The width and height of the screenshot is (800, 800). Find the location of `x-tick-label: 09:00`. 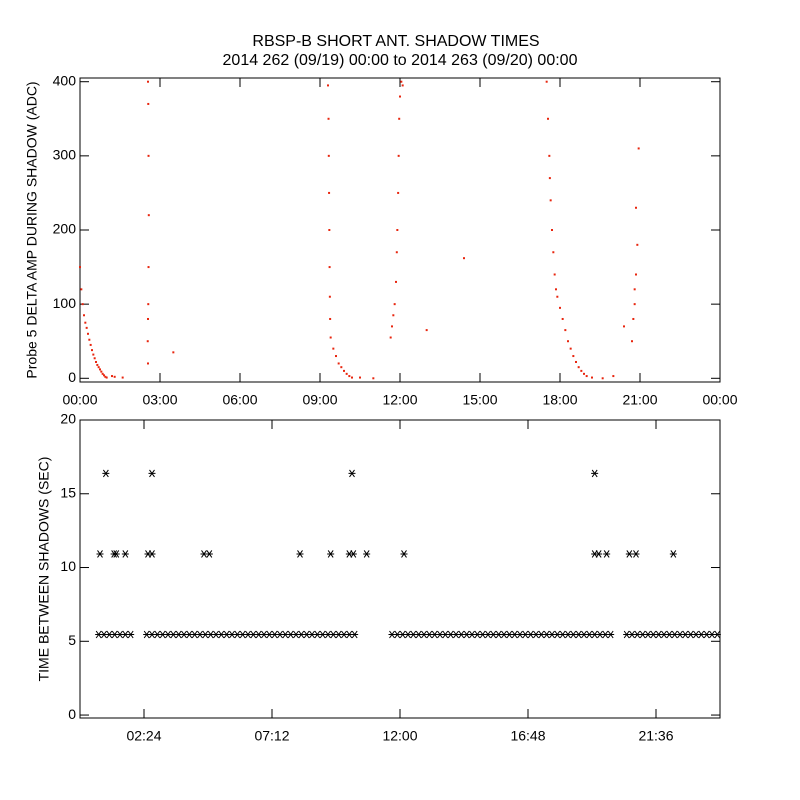

x-tick-label: 09:00 is located at coordinates (319, 400).